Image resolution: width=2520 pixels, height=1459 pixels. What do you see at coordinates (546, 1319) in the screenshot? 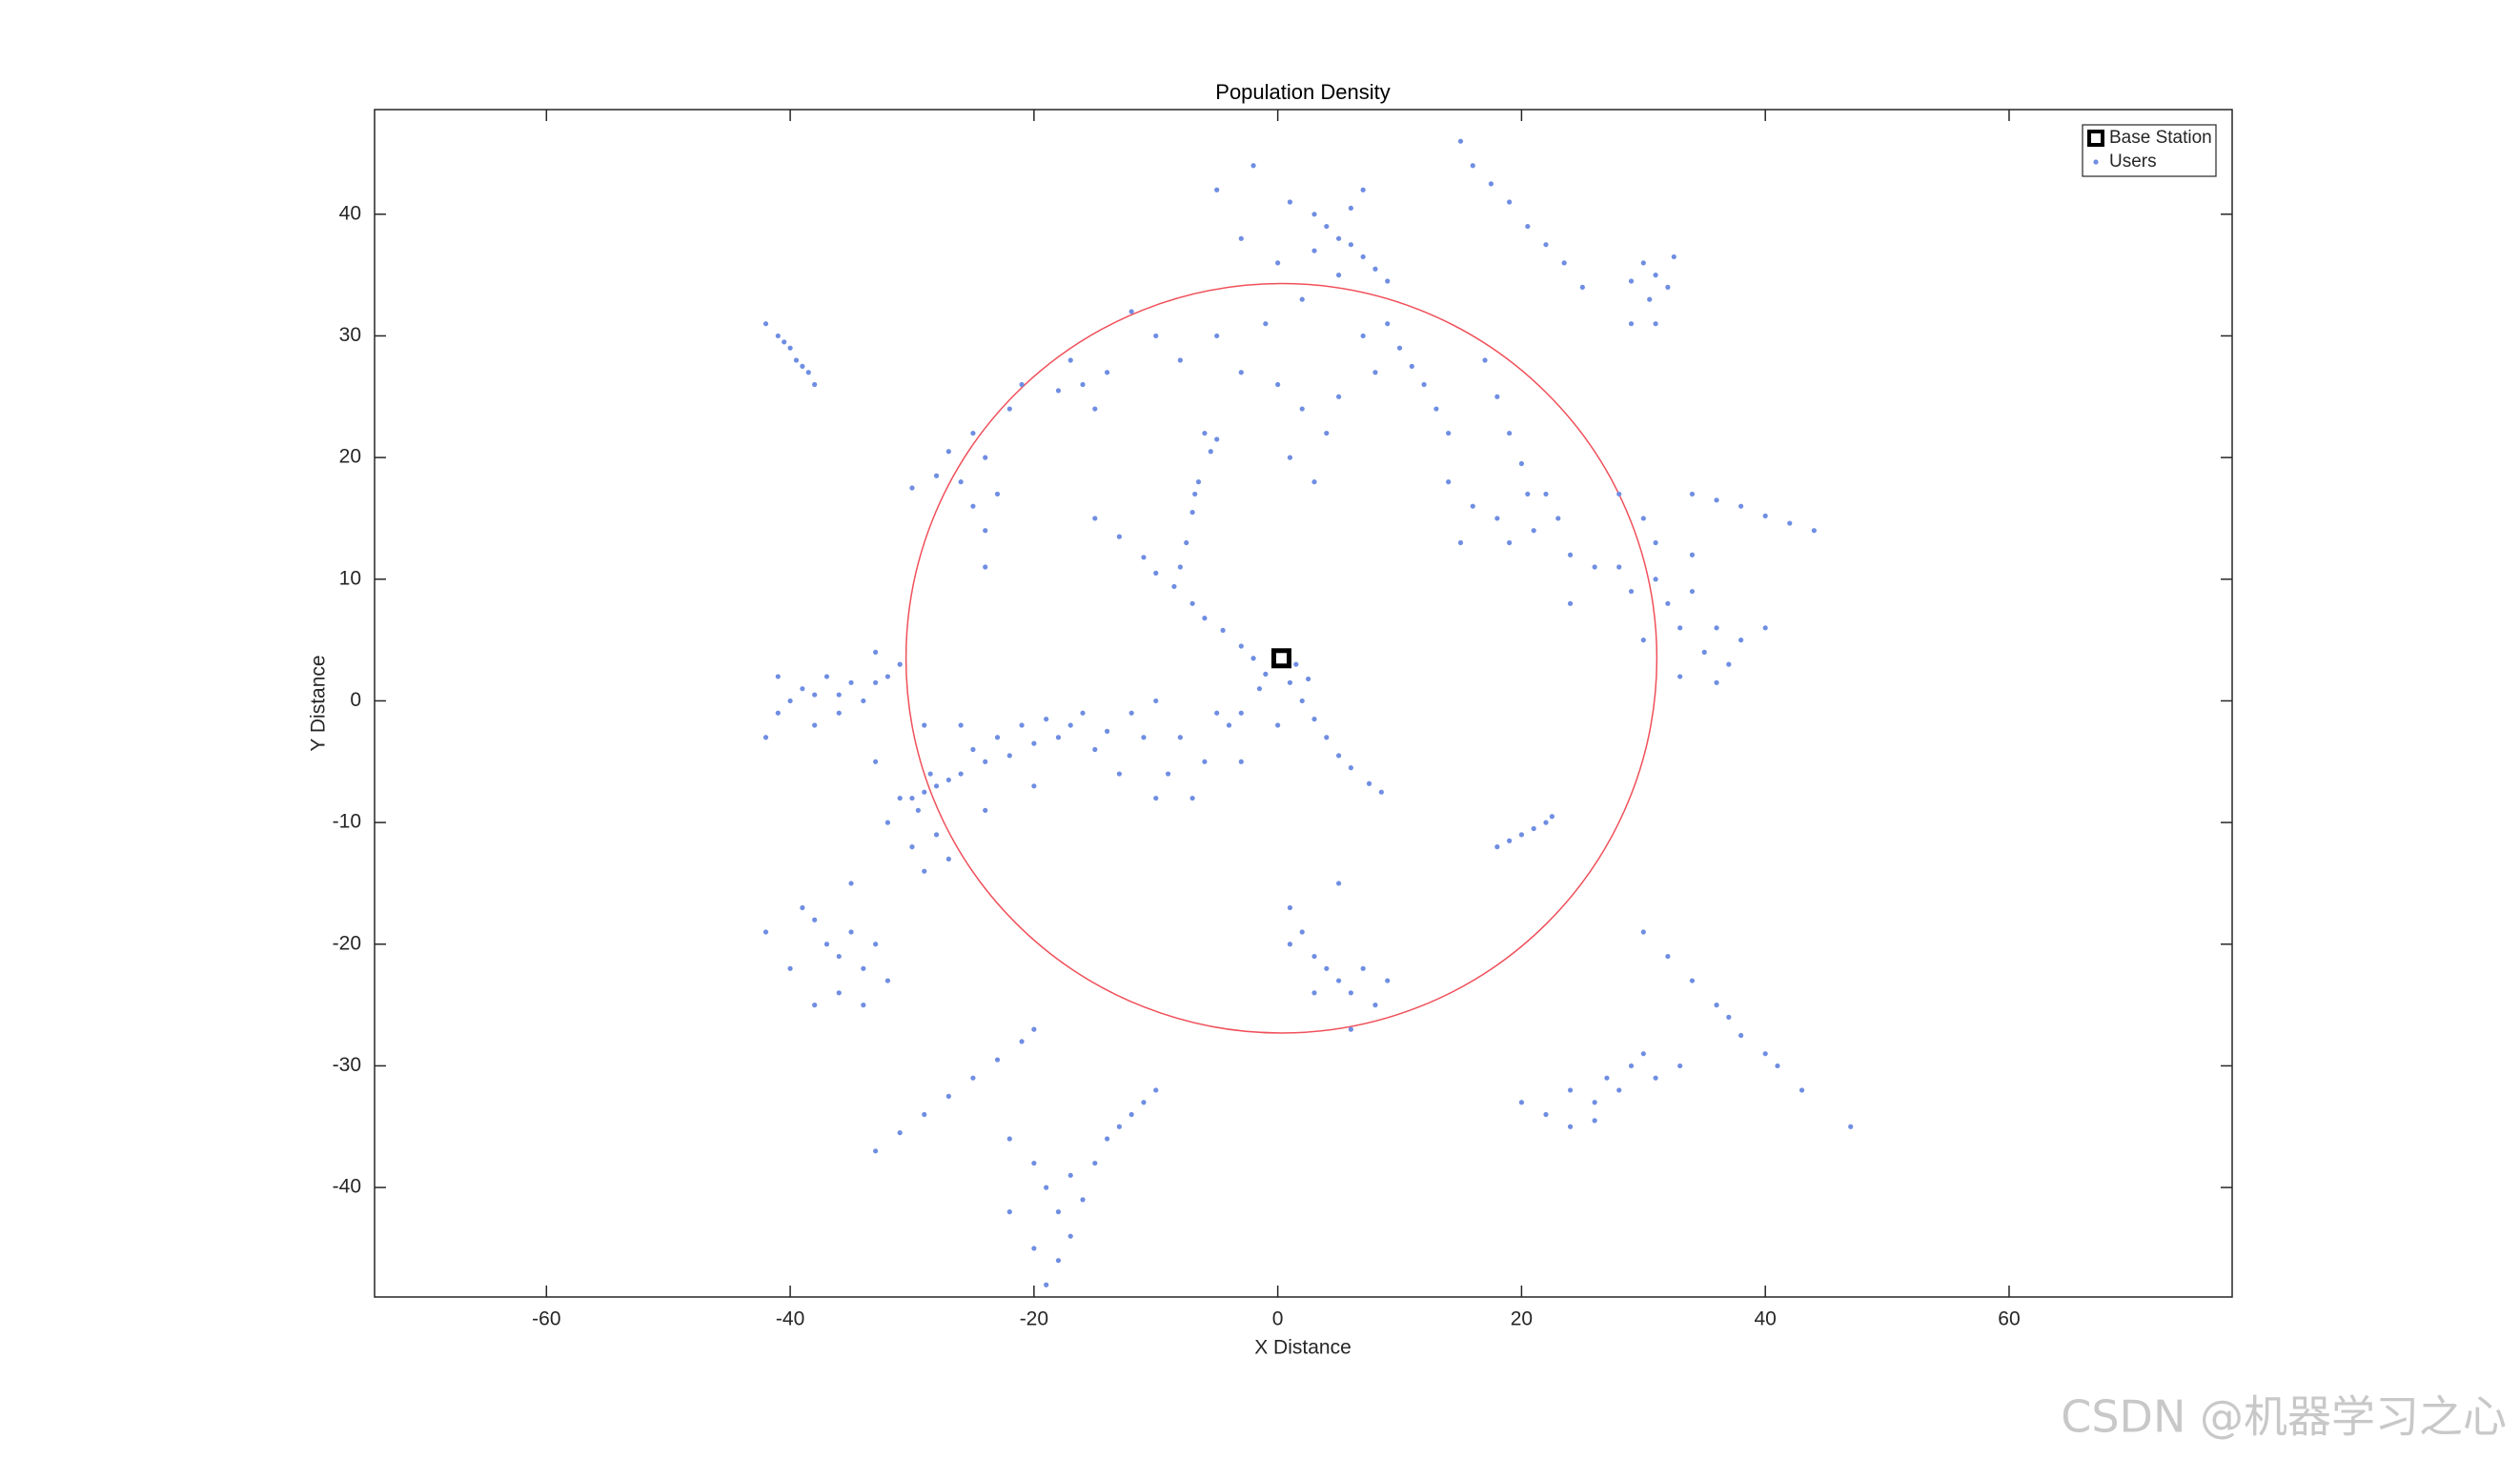
I see `x-tick-label: -60` at bounding box center [546, 1319].